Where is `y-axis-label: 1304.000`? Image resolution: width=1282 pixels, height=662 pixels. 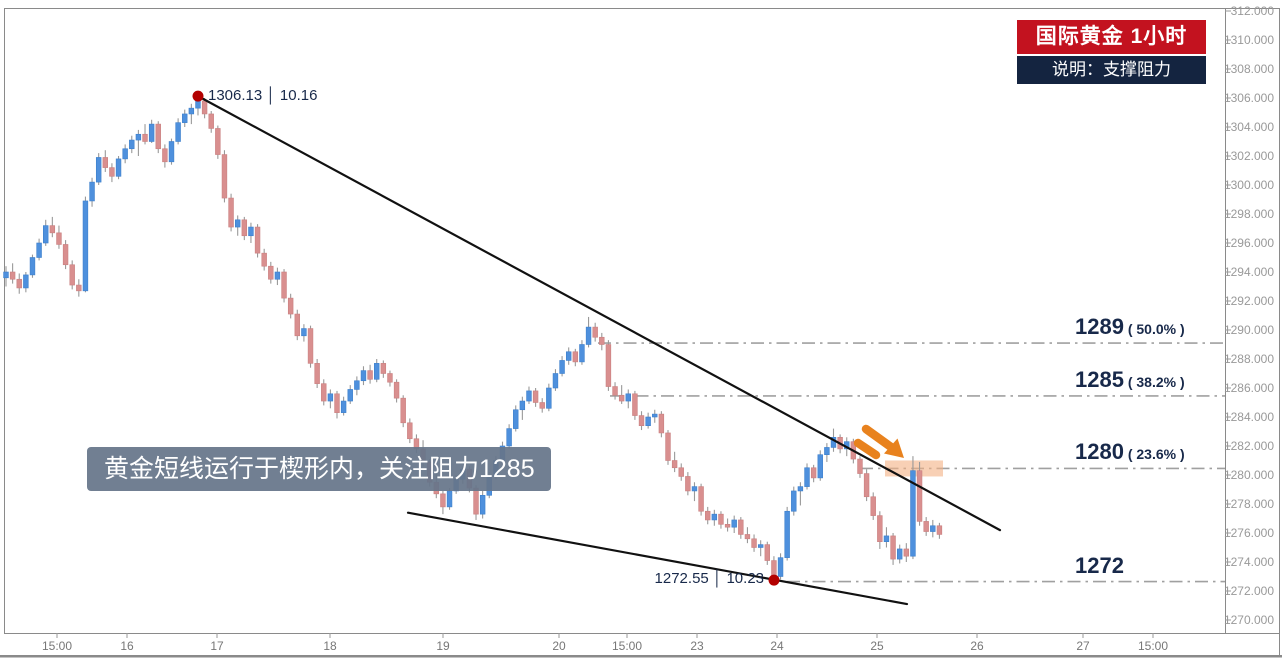
y-axis-label: 1304.000 is located at coordinates (1249, 127).